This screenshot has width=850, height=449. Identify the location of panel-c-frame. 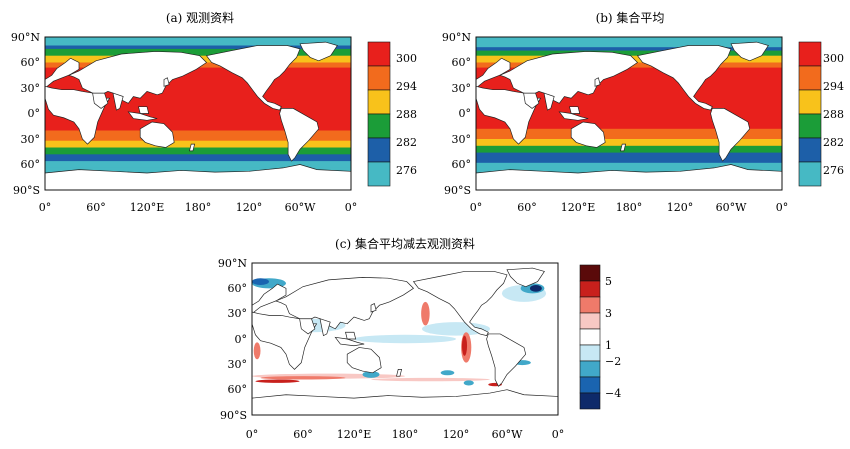
(405, 339).